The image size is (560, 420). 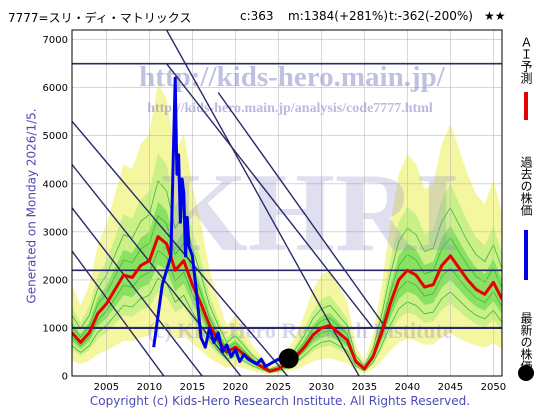 I want to click on y-tick-label: 2000, so click(x=55, y=280).